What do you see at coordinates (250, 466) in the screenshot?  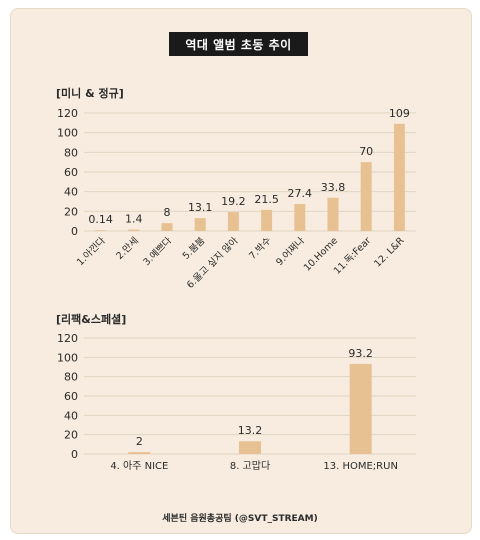 I see `x-tick-label: 8. 고맙다` at bounding box center [250, 466].